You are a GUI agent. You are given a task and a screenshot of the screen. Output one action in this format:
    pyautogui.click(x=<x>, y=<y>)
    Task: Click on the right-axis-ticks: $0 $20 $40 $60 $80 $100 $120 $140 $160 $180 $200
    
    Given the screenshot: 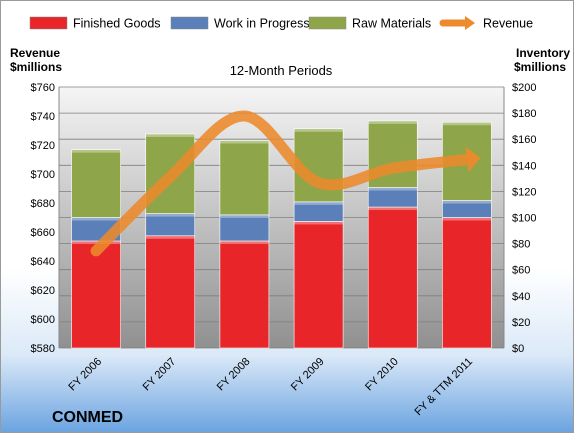 What is the action you would take?
    pyautogui.click(x=524, y=218)
    